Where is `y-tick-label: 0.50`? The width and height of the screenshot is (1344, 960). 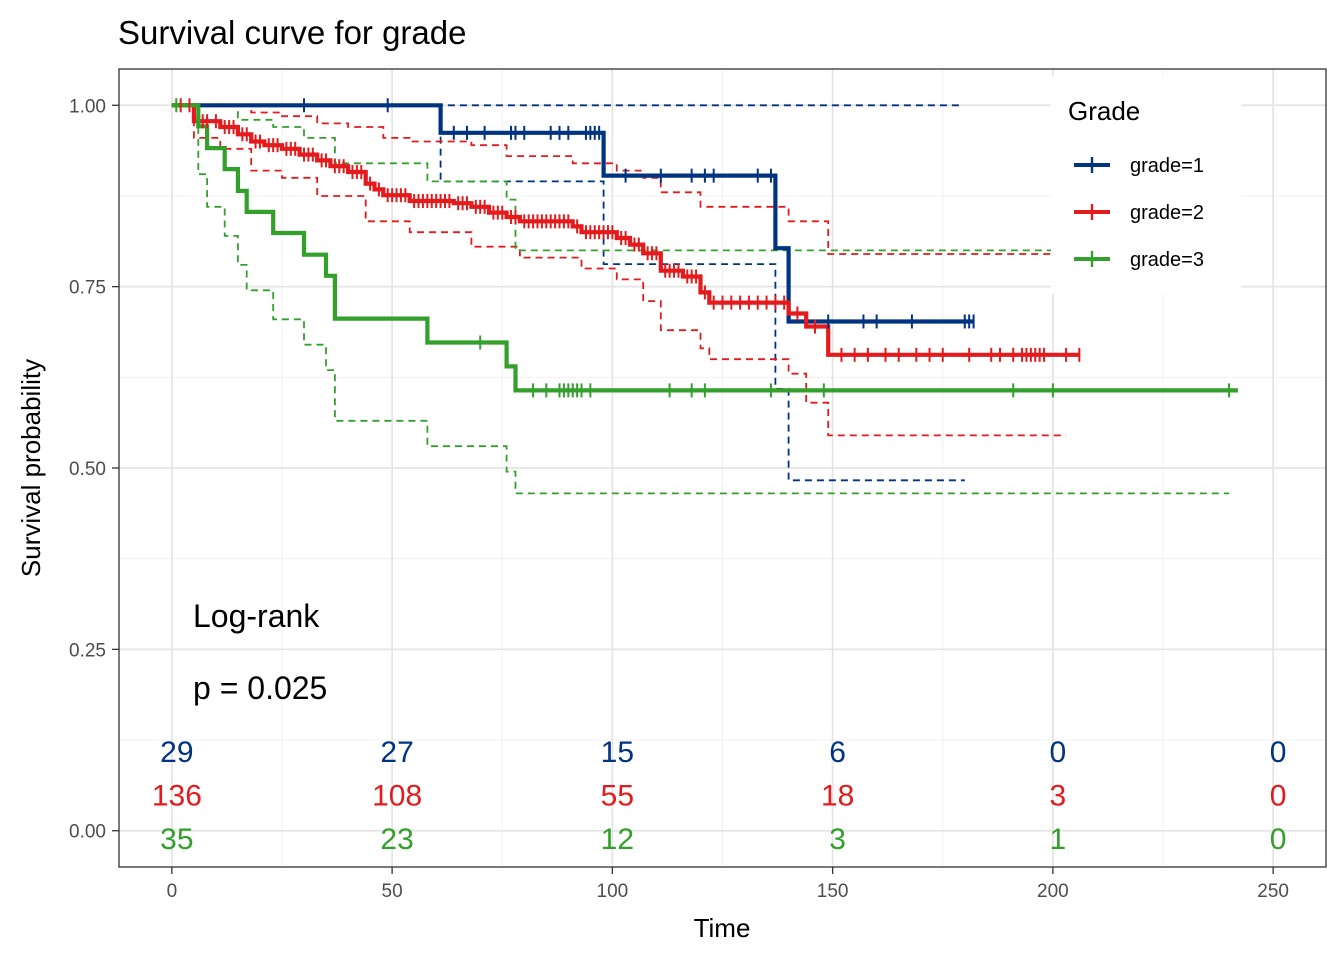
y-tick-label: 0.50 is located at coordinates (87, 469).